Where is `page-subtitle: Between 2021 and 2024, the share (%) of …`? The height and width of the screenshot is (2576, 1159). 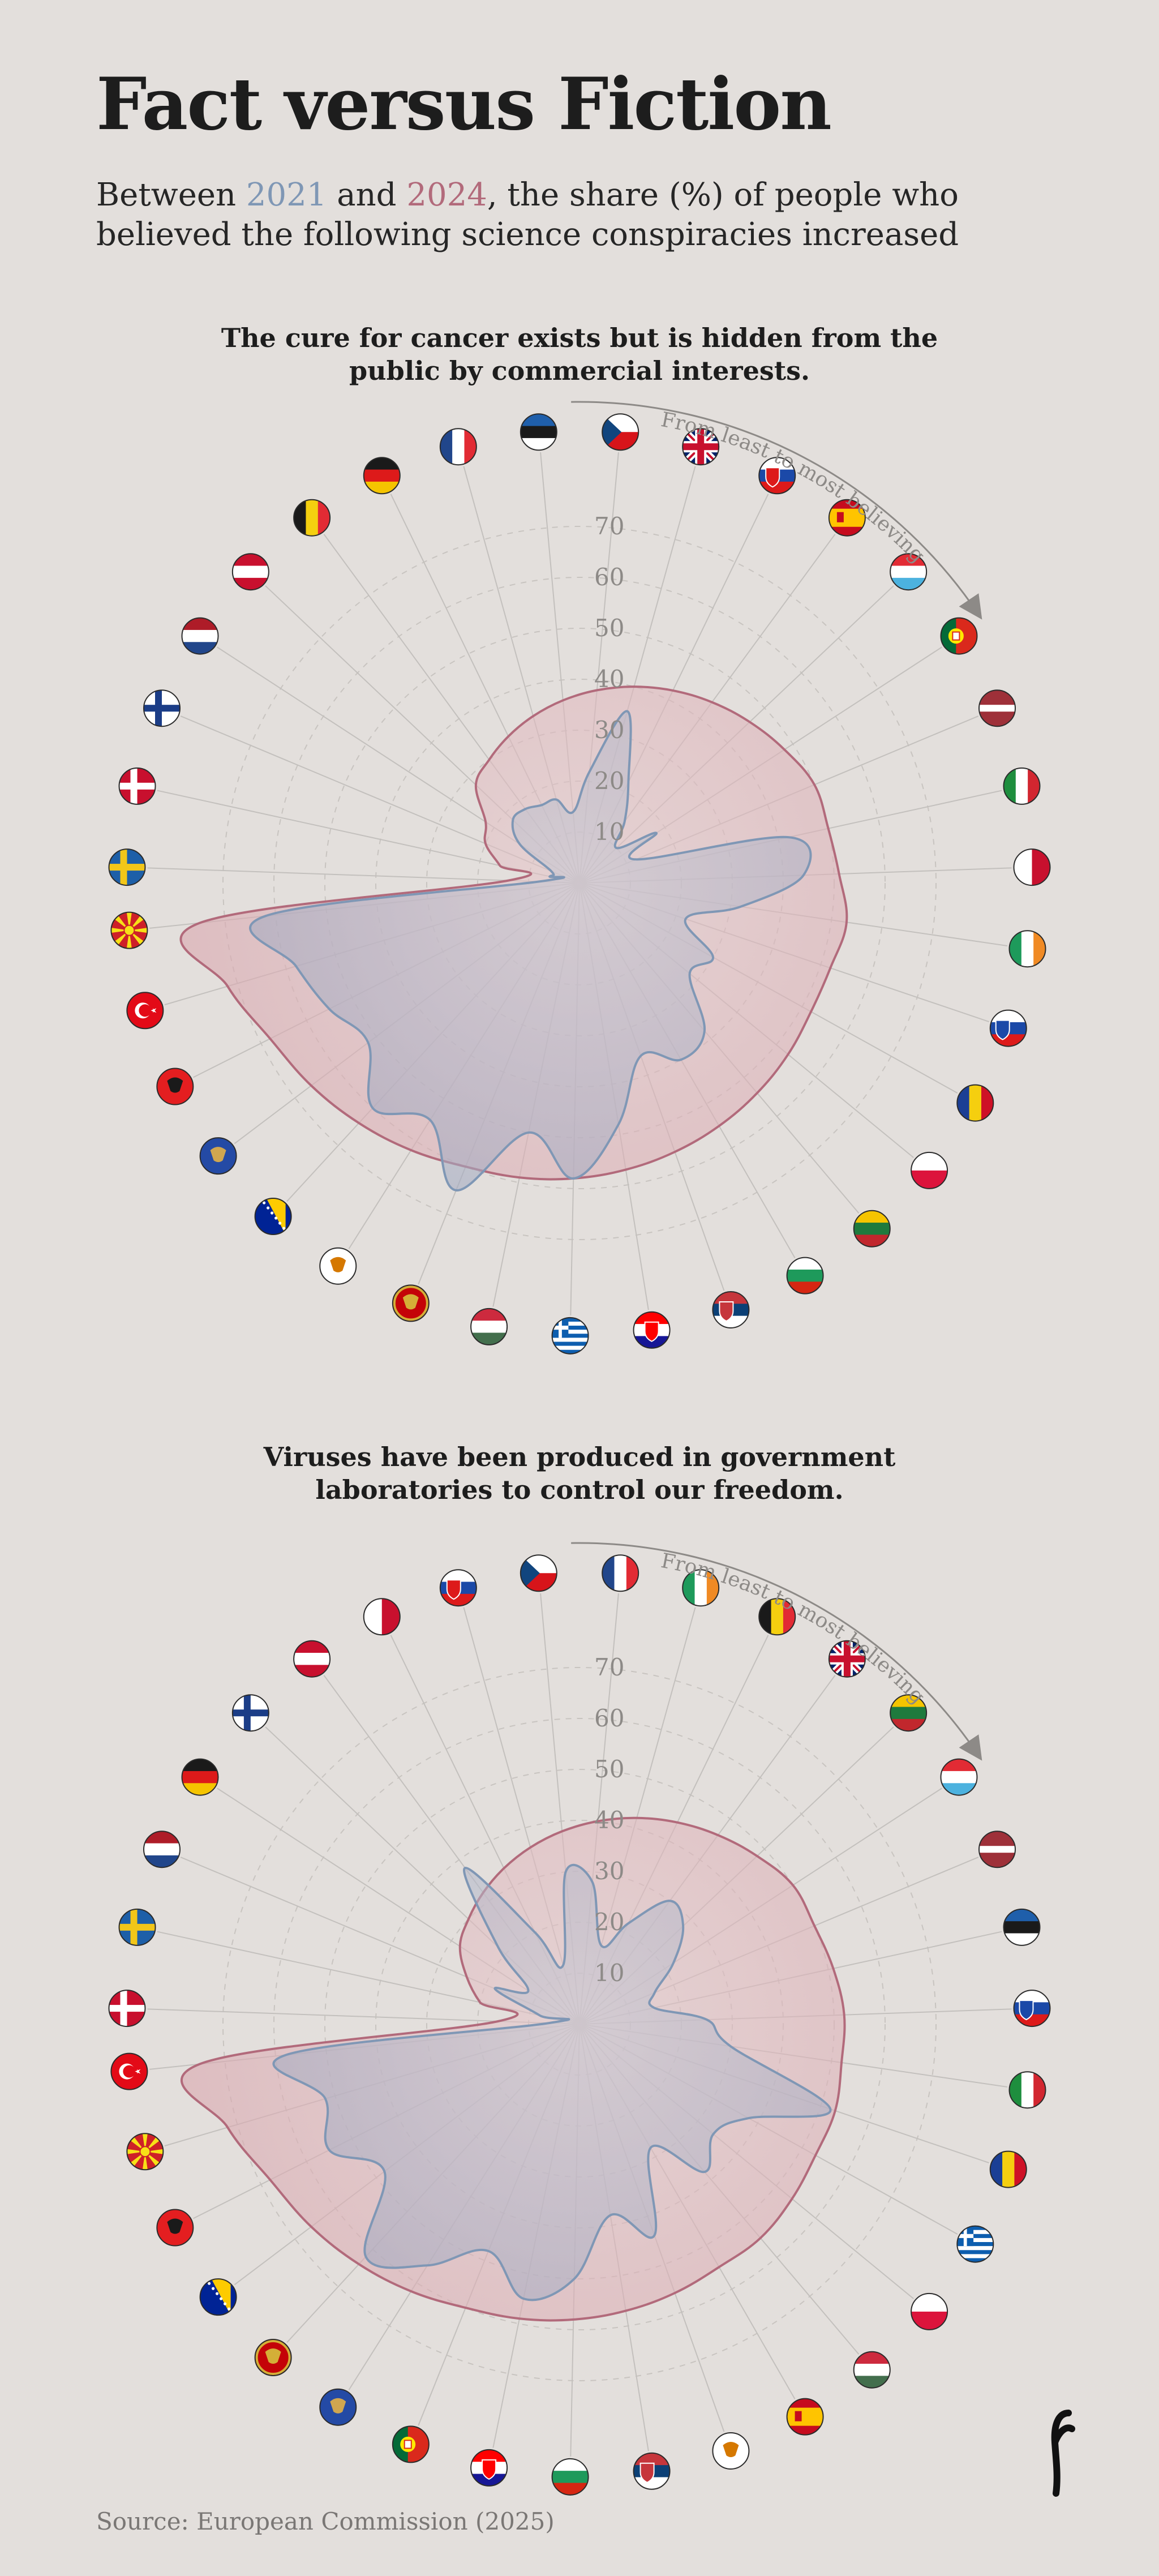 page-subtitle: Between 2021 and 2024, the share (%) of … is located at coordinates (594, 215).